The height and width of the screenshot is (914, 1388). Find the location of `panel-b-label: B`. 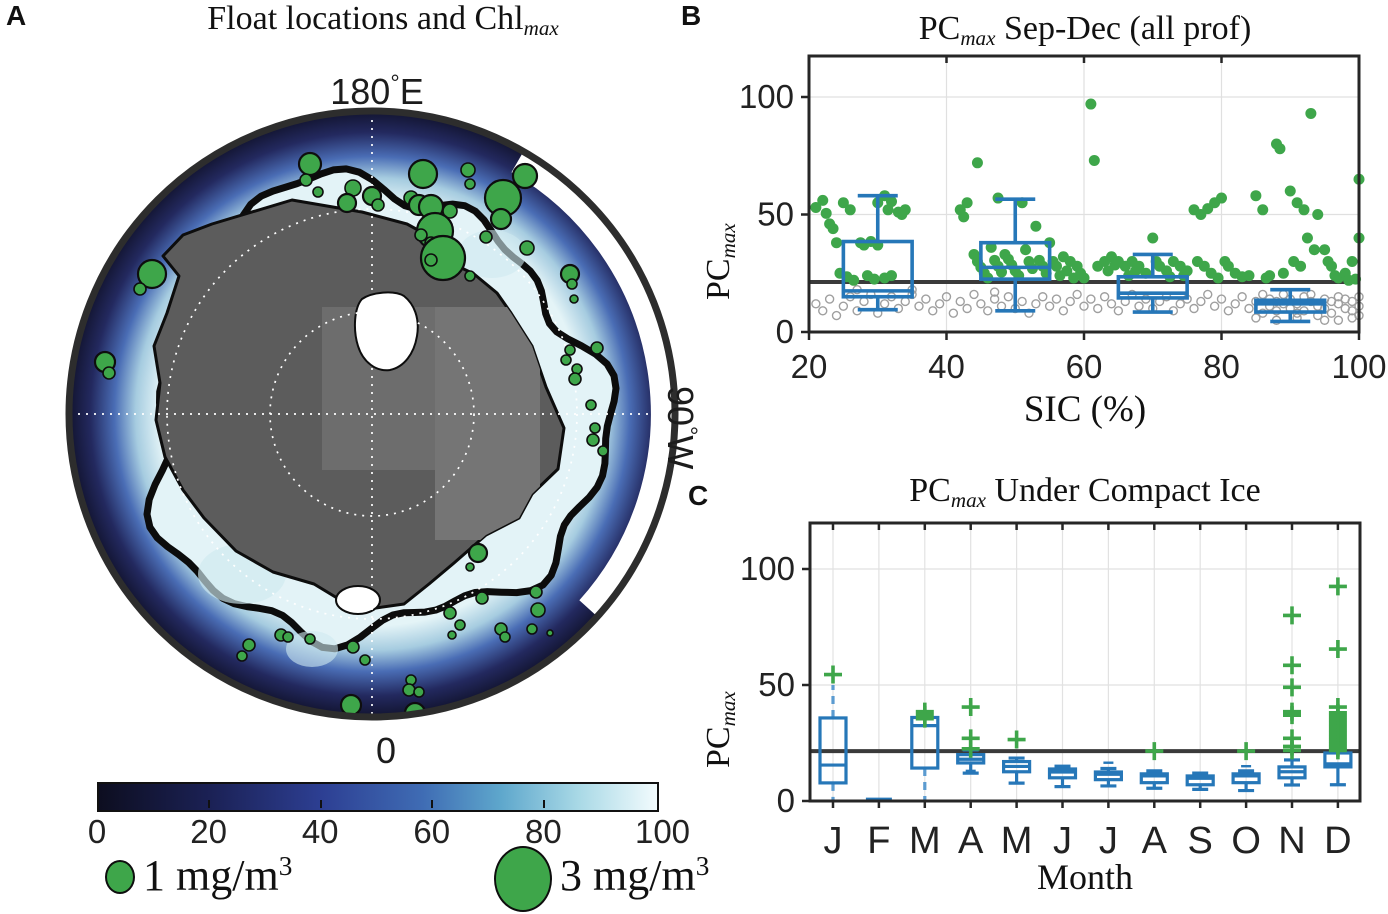

panel-b-label: B is located at coordinates (691, 15).